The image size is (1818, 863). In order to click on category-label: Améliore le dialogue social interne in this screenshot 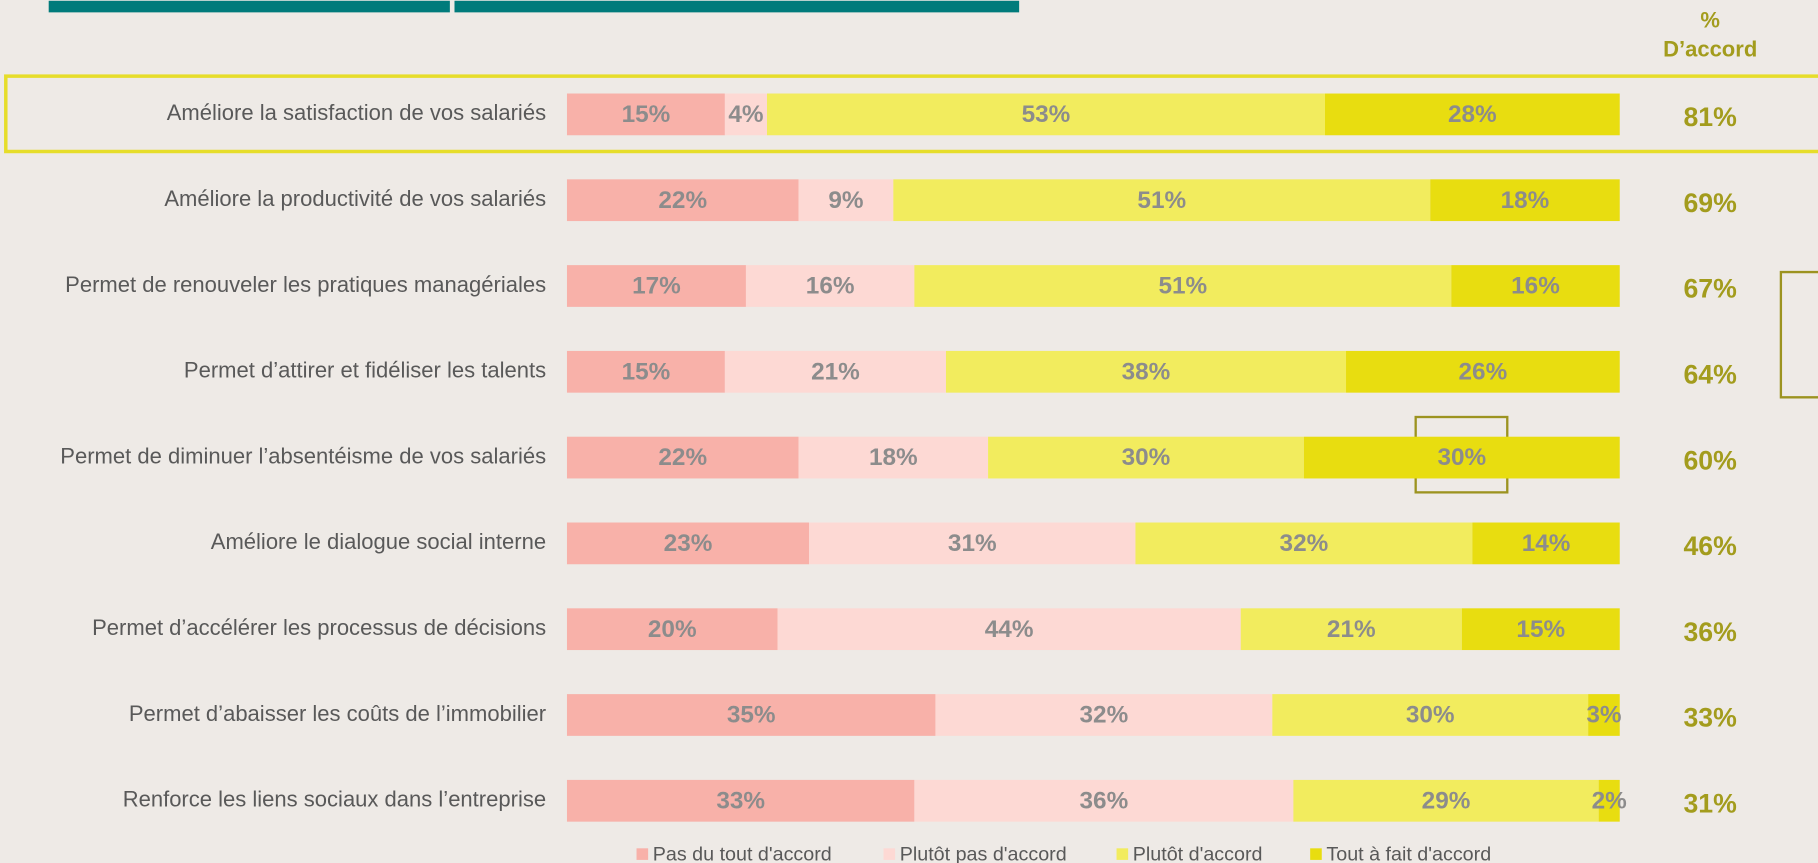, I will do `click(378, 541)`.